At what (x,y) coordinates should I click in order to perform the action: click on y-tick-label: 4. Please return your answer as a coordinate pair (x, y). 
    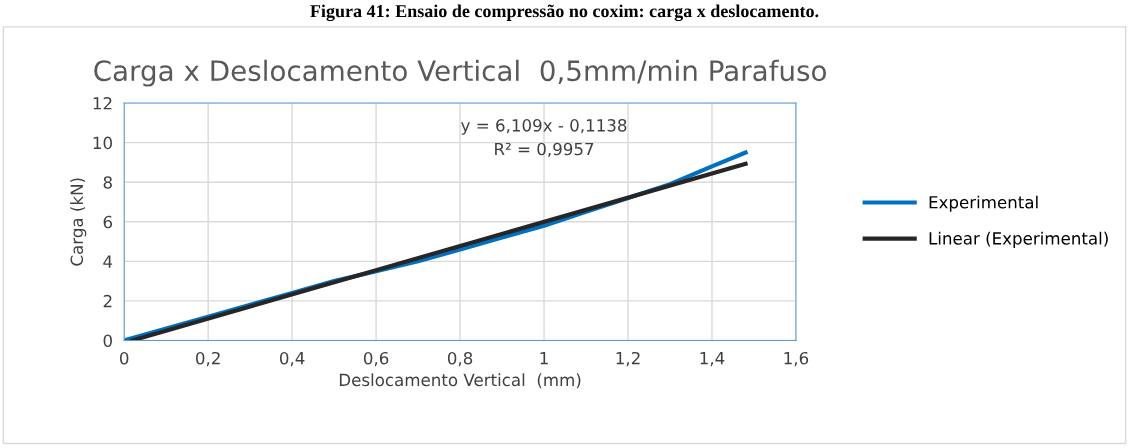
    Looking at the image, I should click on (108, 261).